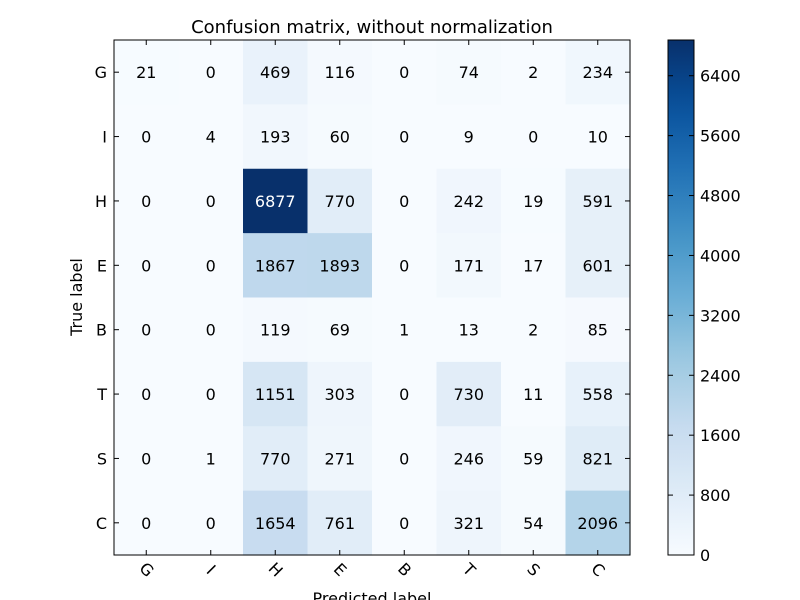  I want to click on heatmap-cell-E-H, so click(276, 266).